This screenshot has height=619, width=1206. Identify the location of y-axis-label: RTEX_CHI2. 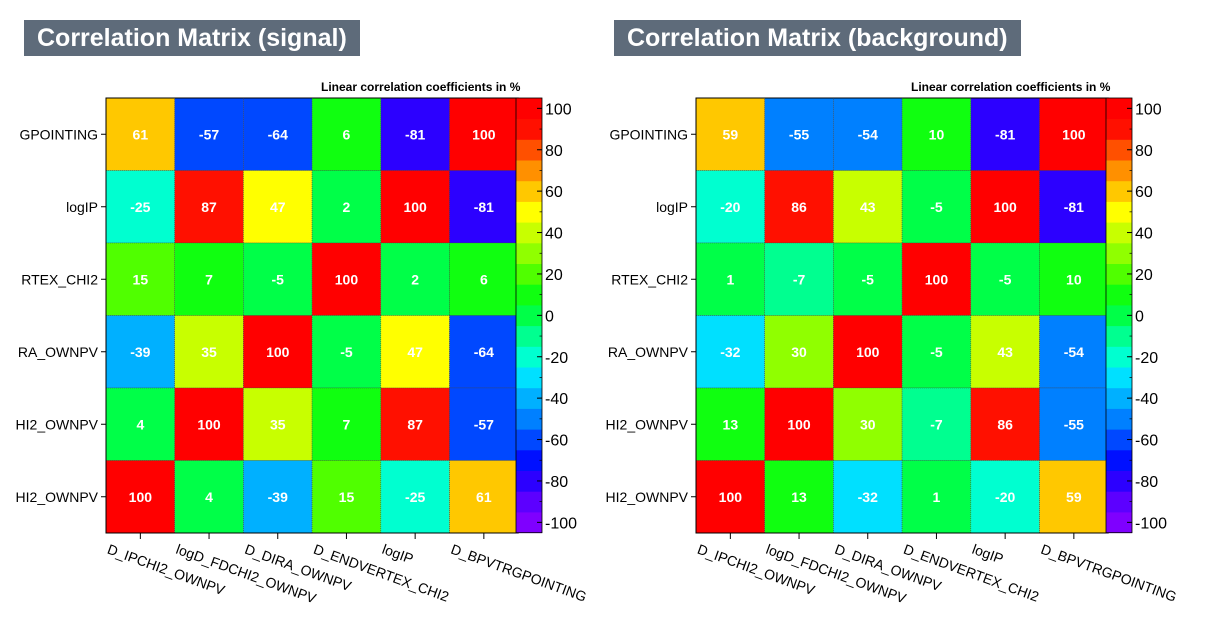
(59, 279).